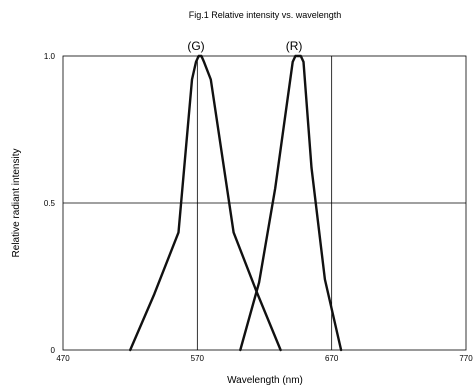  I want to click on x-tick-label: 570, so click(198, 358).